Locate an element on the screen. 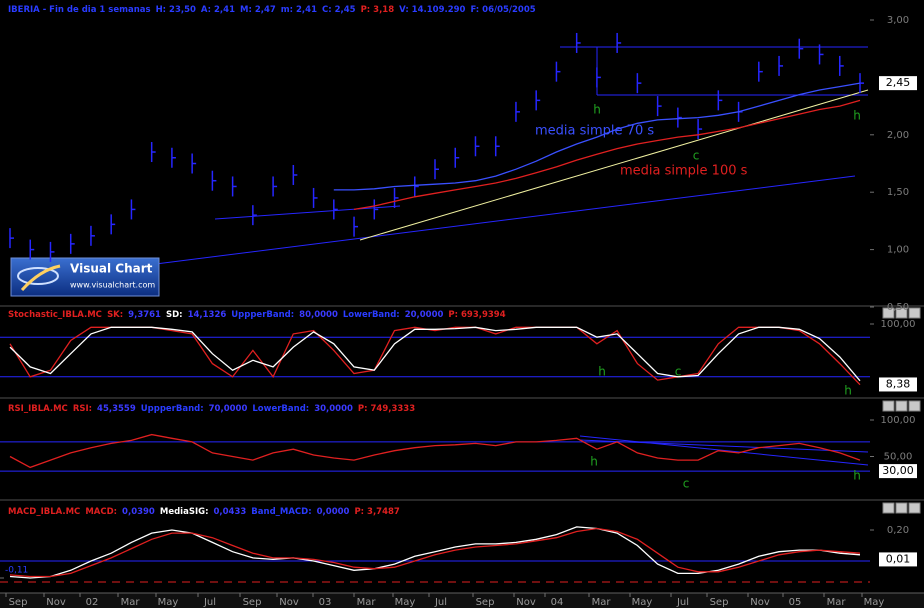 The image size is (924, 608). series-label: media simple 70 s is located at coordinates (594, 131).